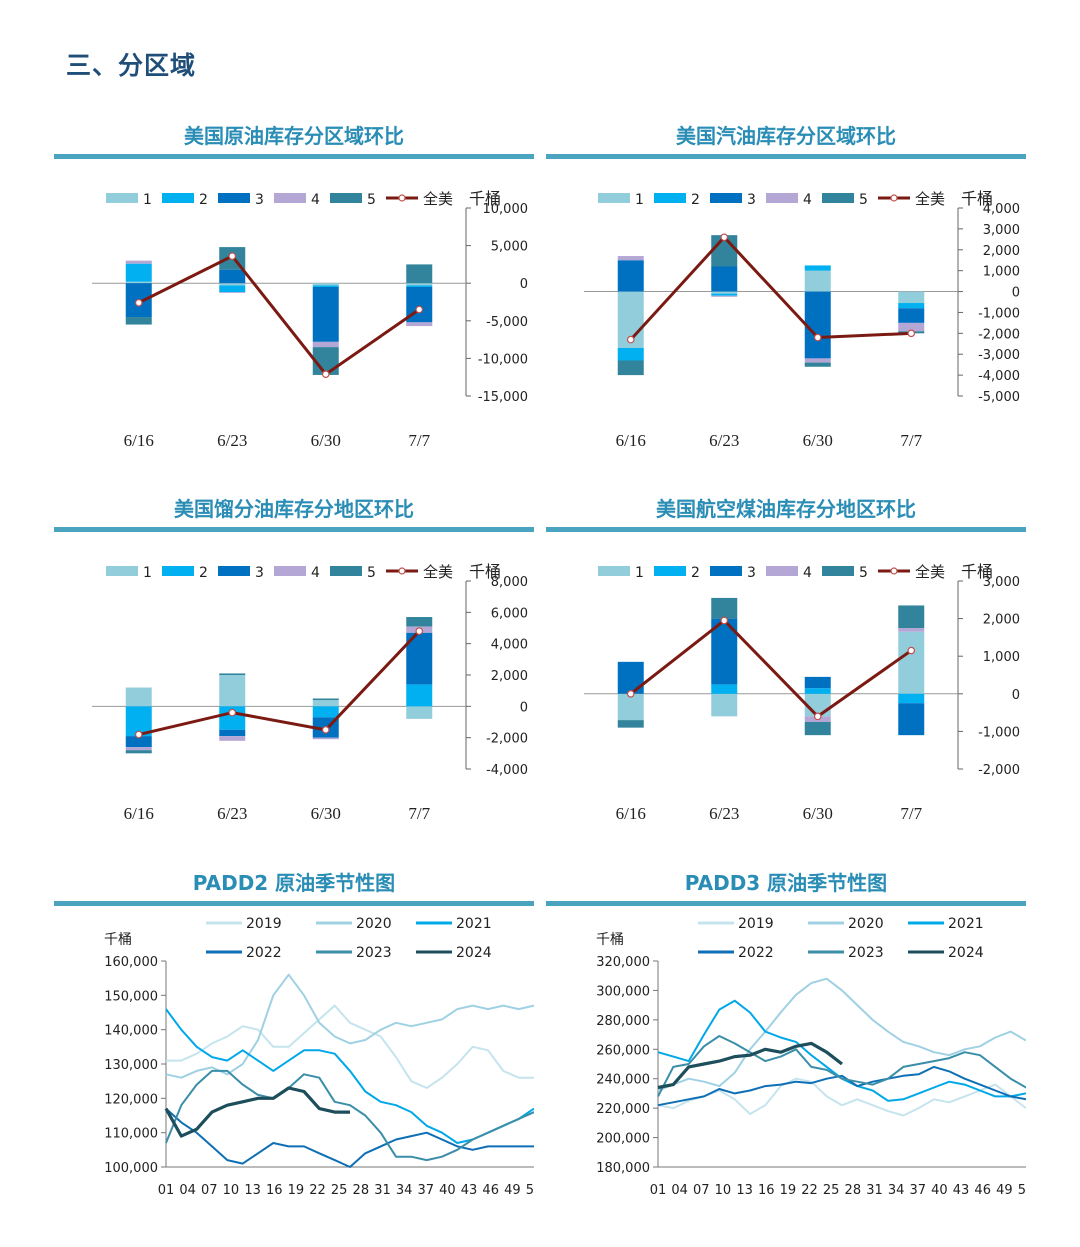 This screenshot has width=1080, height=1247. Describe the element at coordinates (294, 136) in the screenshot. I see `chart-title: 美国原油库存分区域环比` at that location.